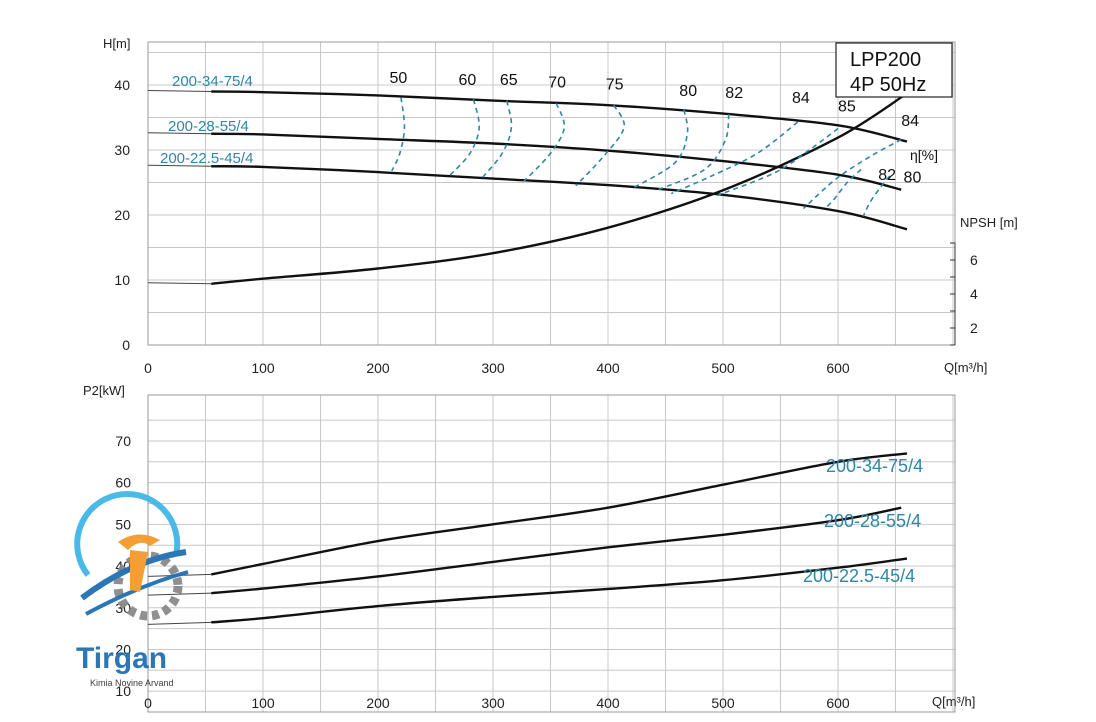 The height and width of the screenshot is (722, 1096). Describe the element at coordinates (212, 81) in the screenshot. I see `head-series-label-1: 200-34-75/4` at that location.